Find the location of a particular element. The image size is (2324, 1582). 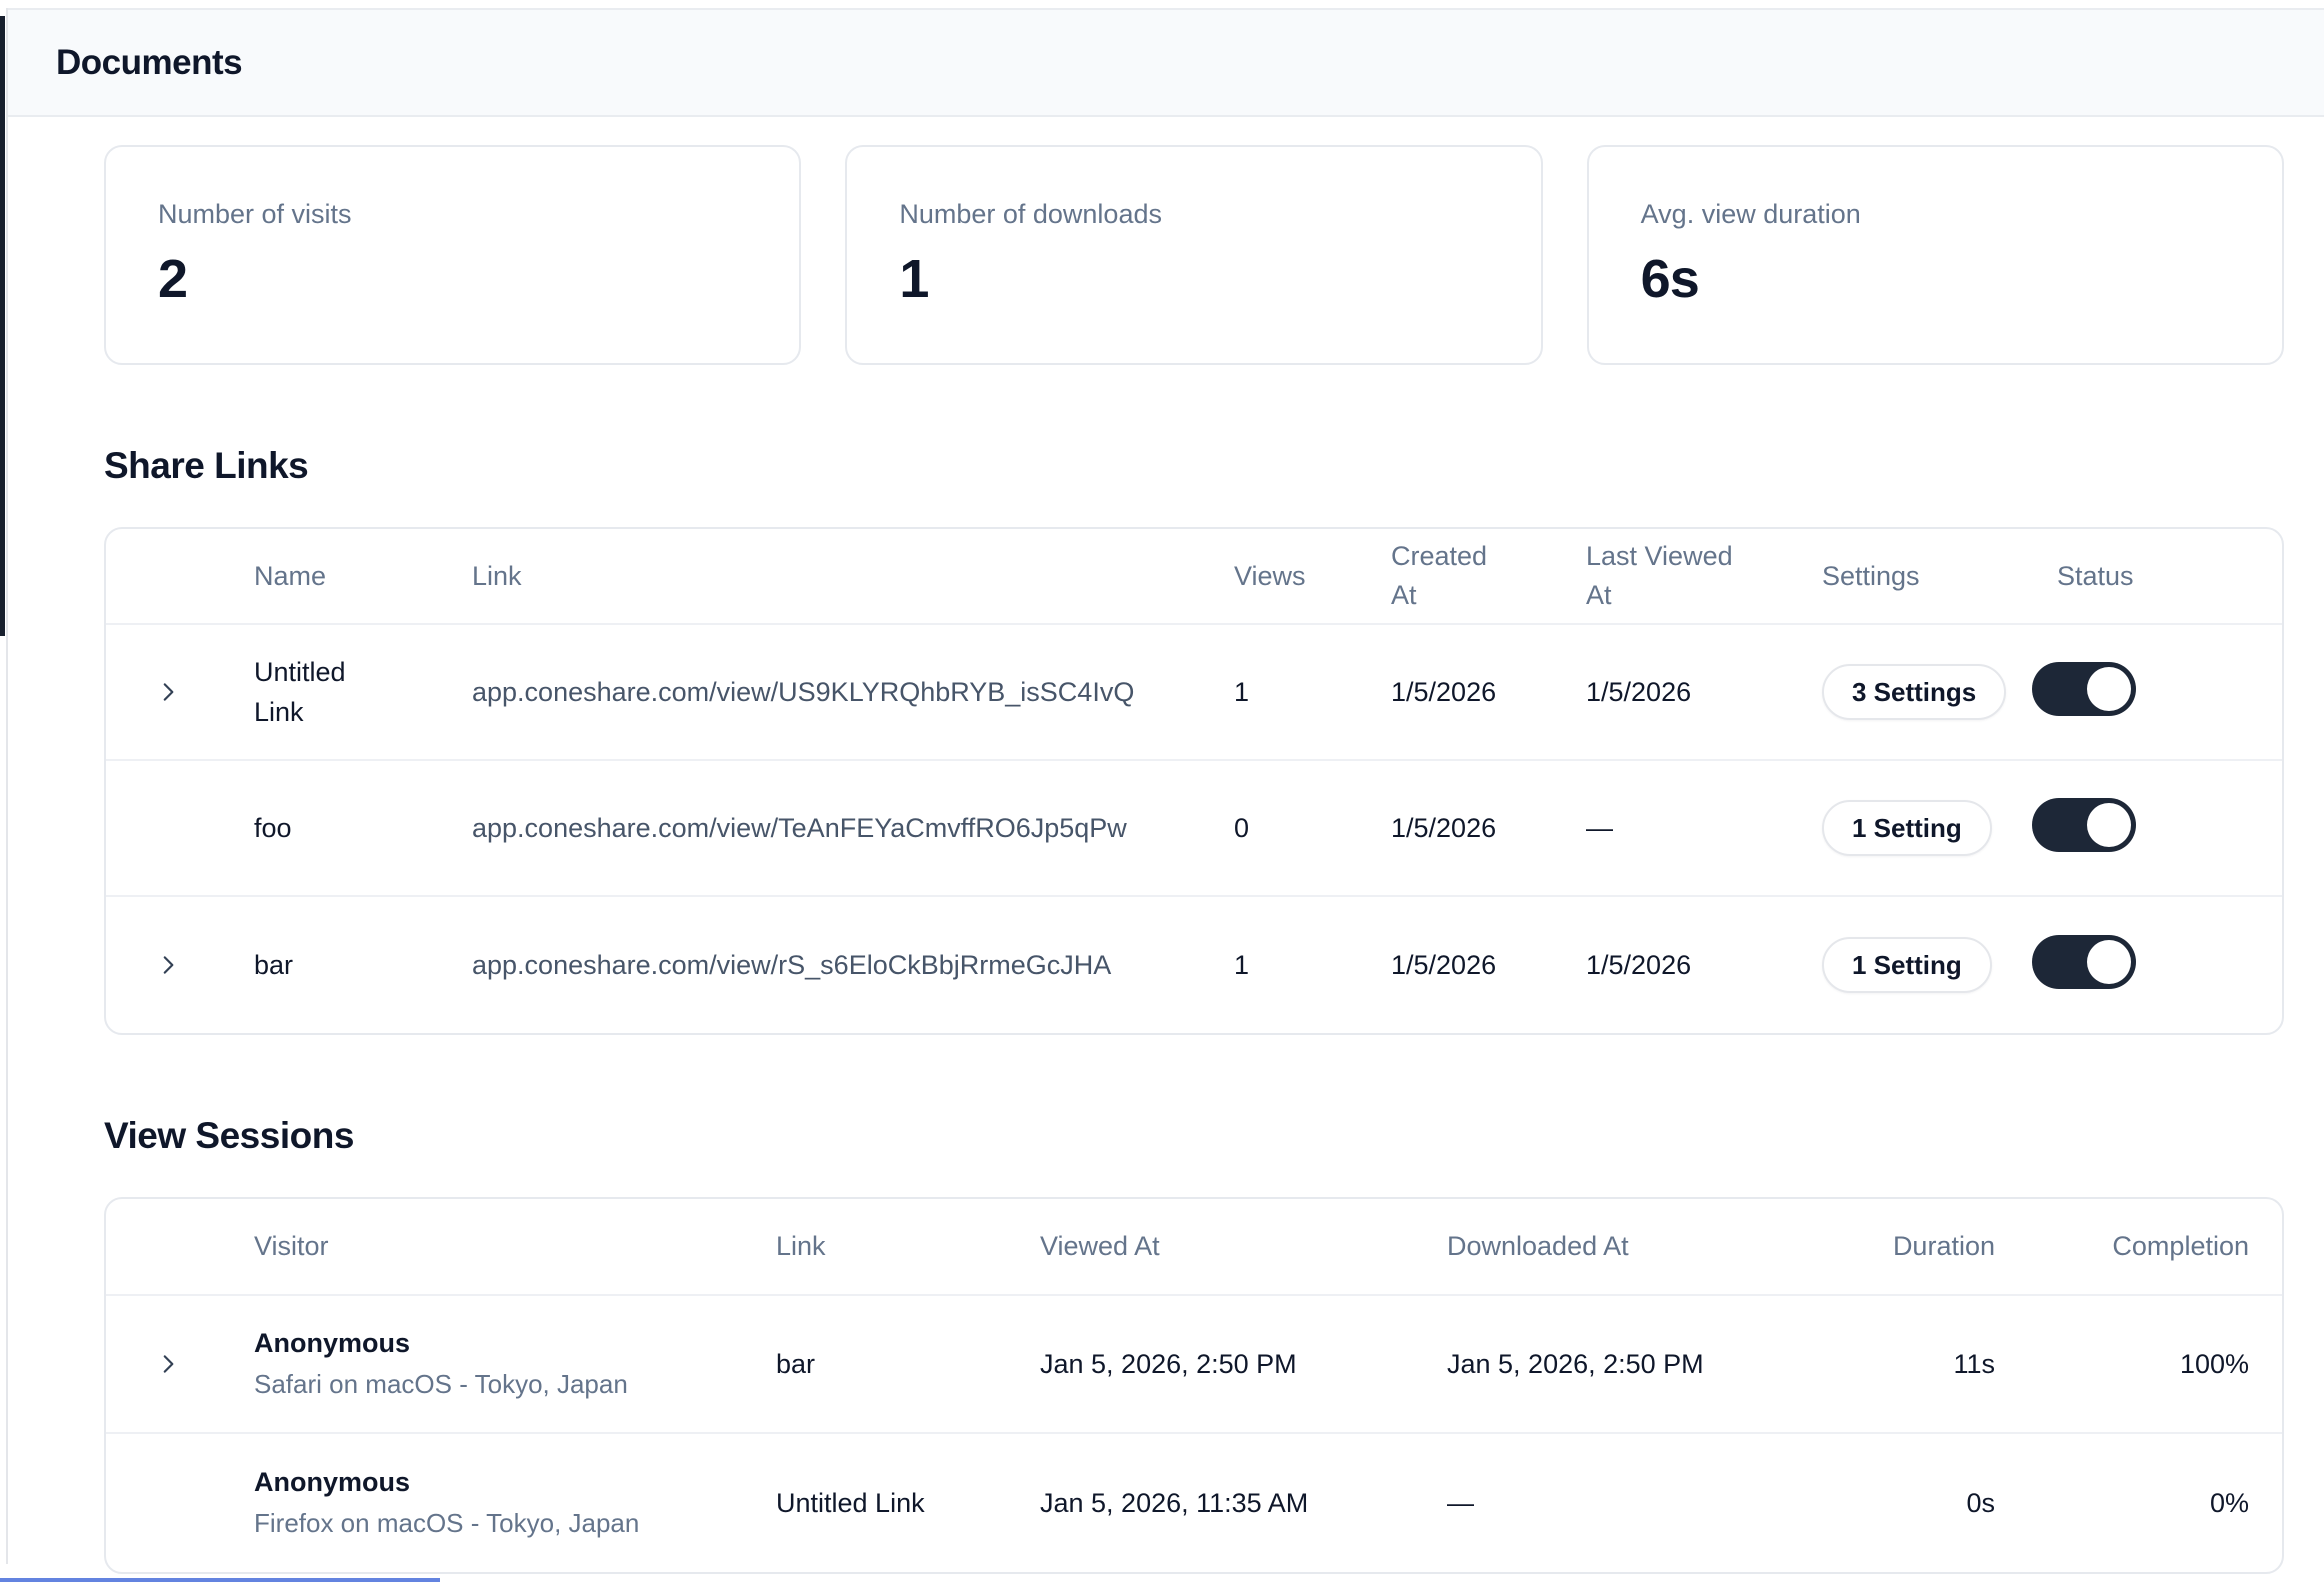

visitor-detail: Safari on macOS - Tokyo, Japan is located at coordinates (441, 1384).